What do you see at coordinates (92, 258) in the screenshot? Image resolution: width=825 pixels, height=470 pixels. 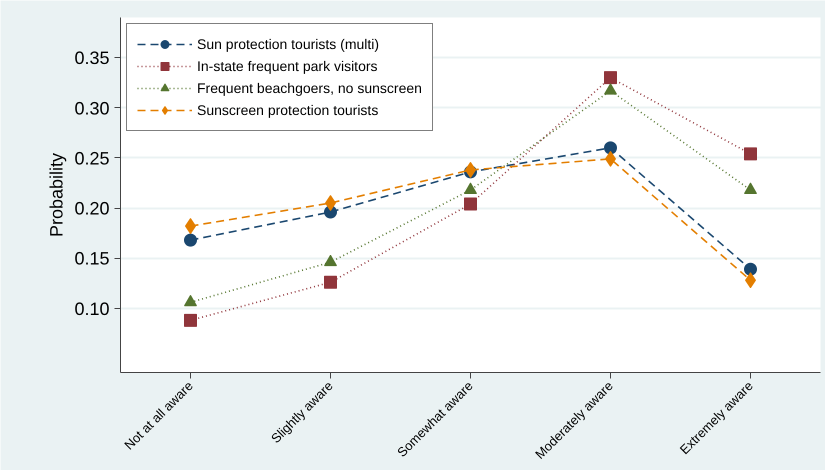 I see `y-tick-label: 0.15` at bounding box center [92, 258].